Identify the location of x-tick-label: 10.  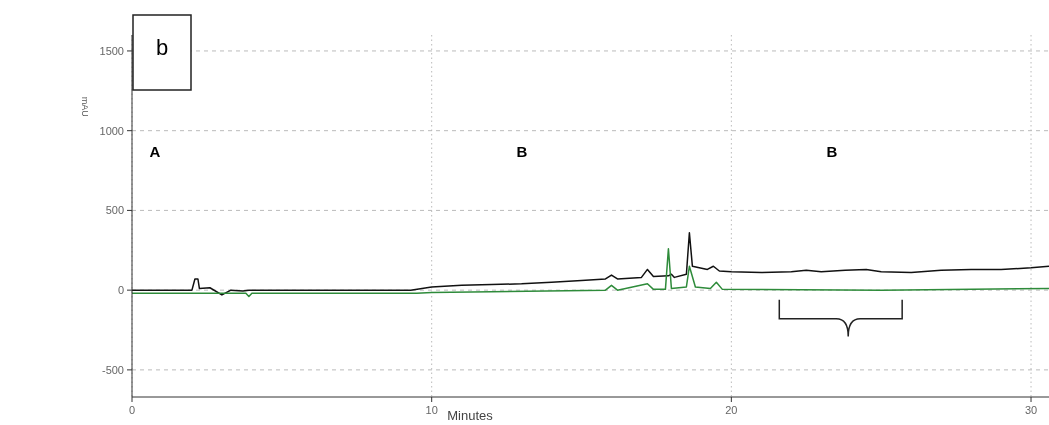
(431, 410).